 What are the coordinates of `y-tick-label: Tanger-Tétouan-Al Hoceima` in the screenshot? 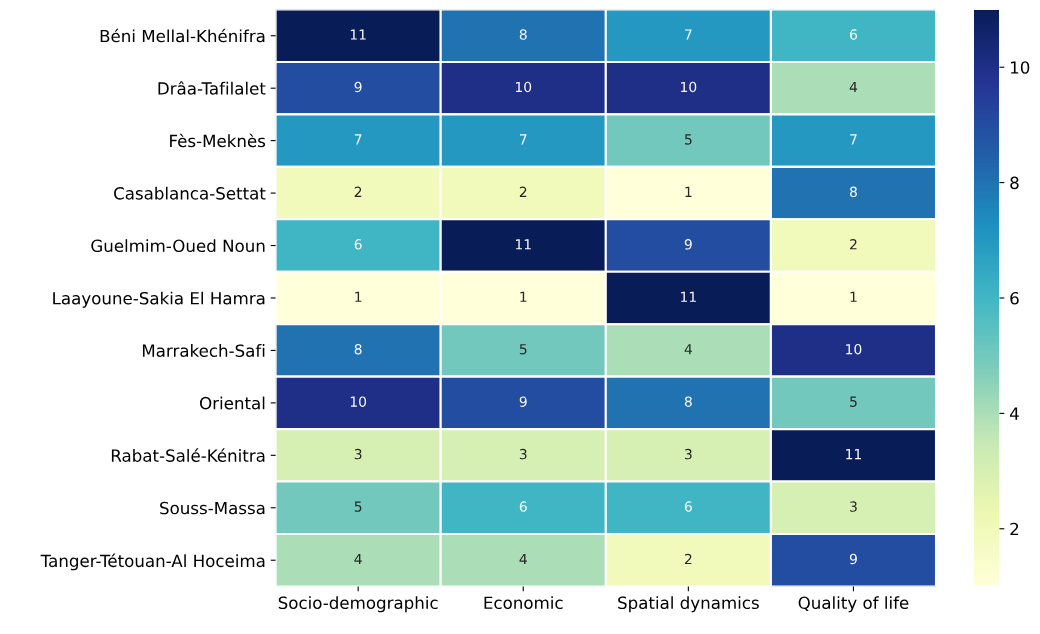 It's located at (152, 562).